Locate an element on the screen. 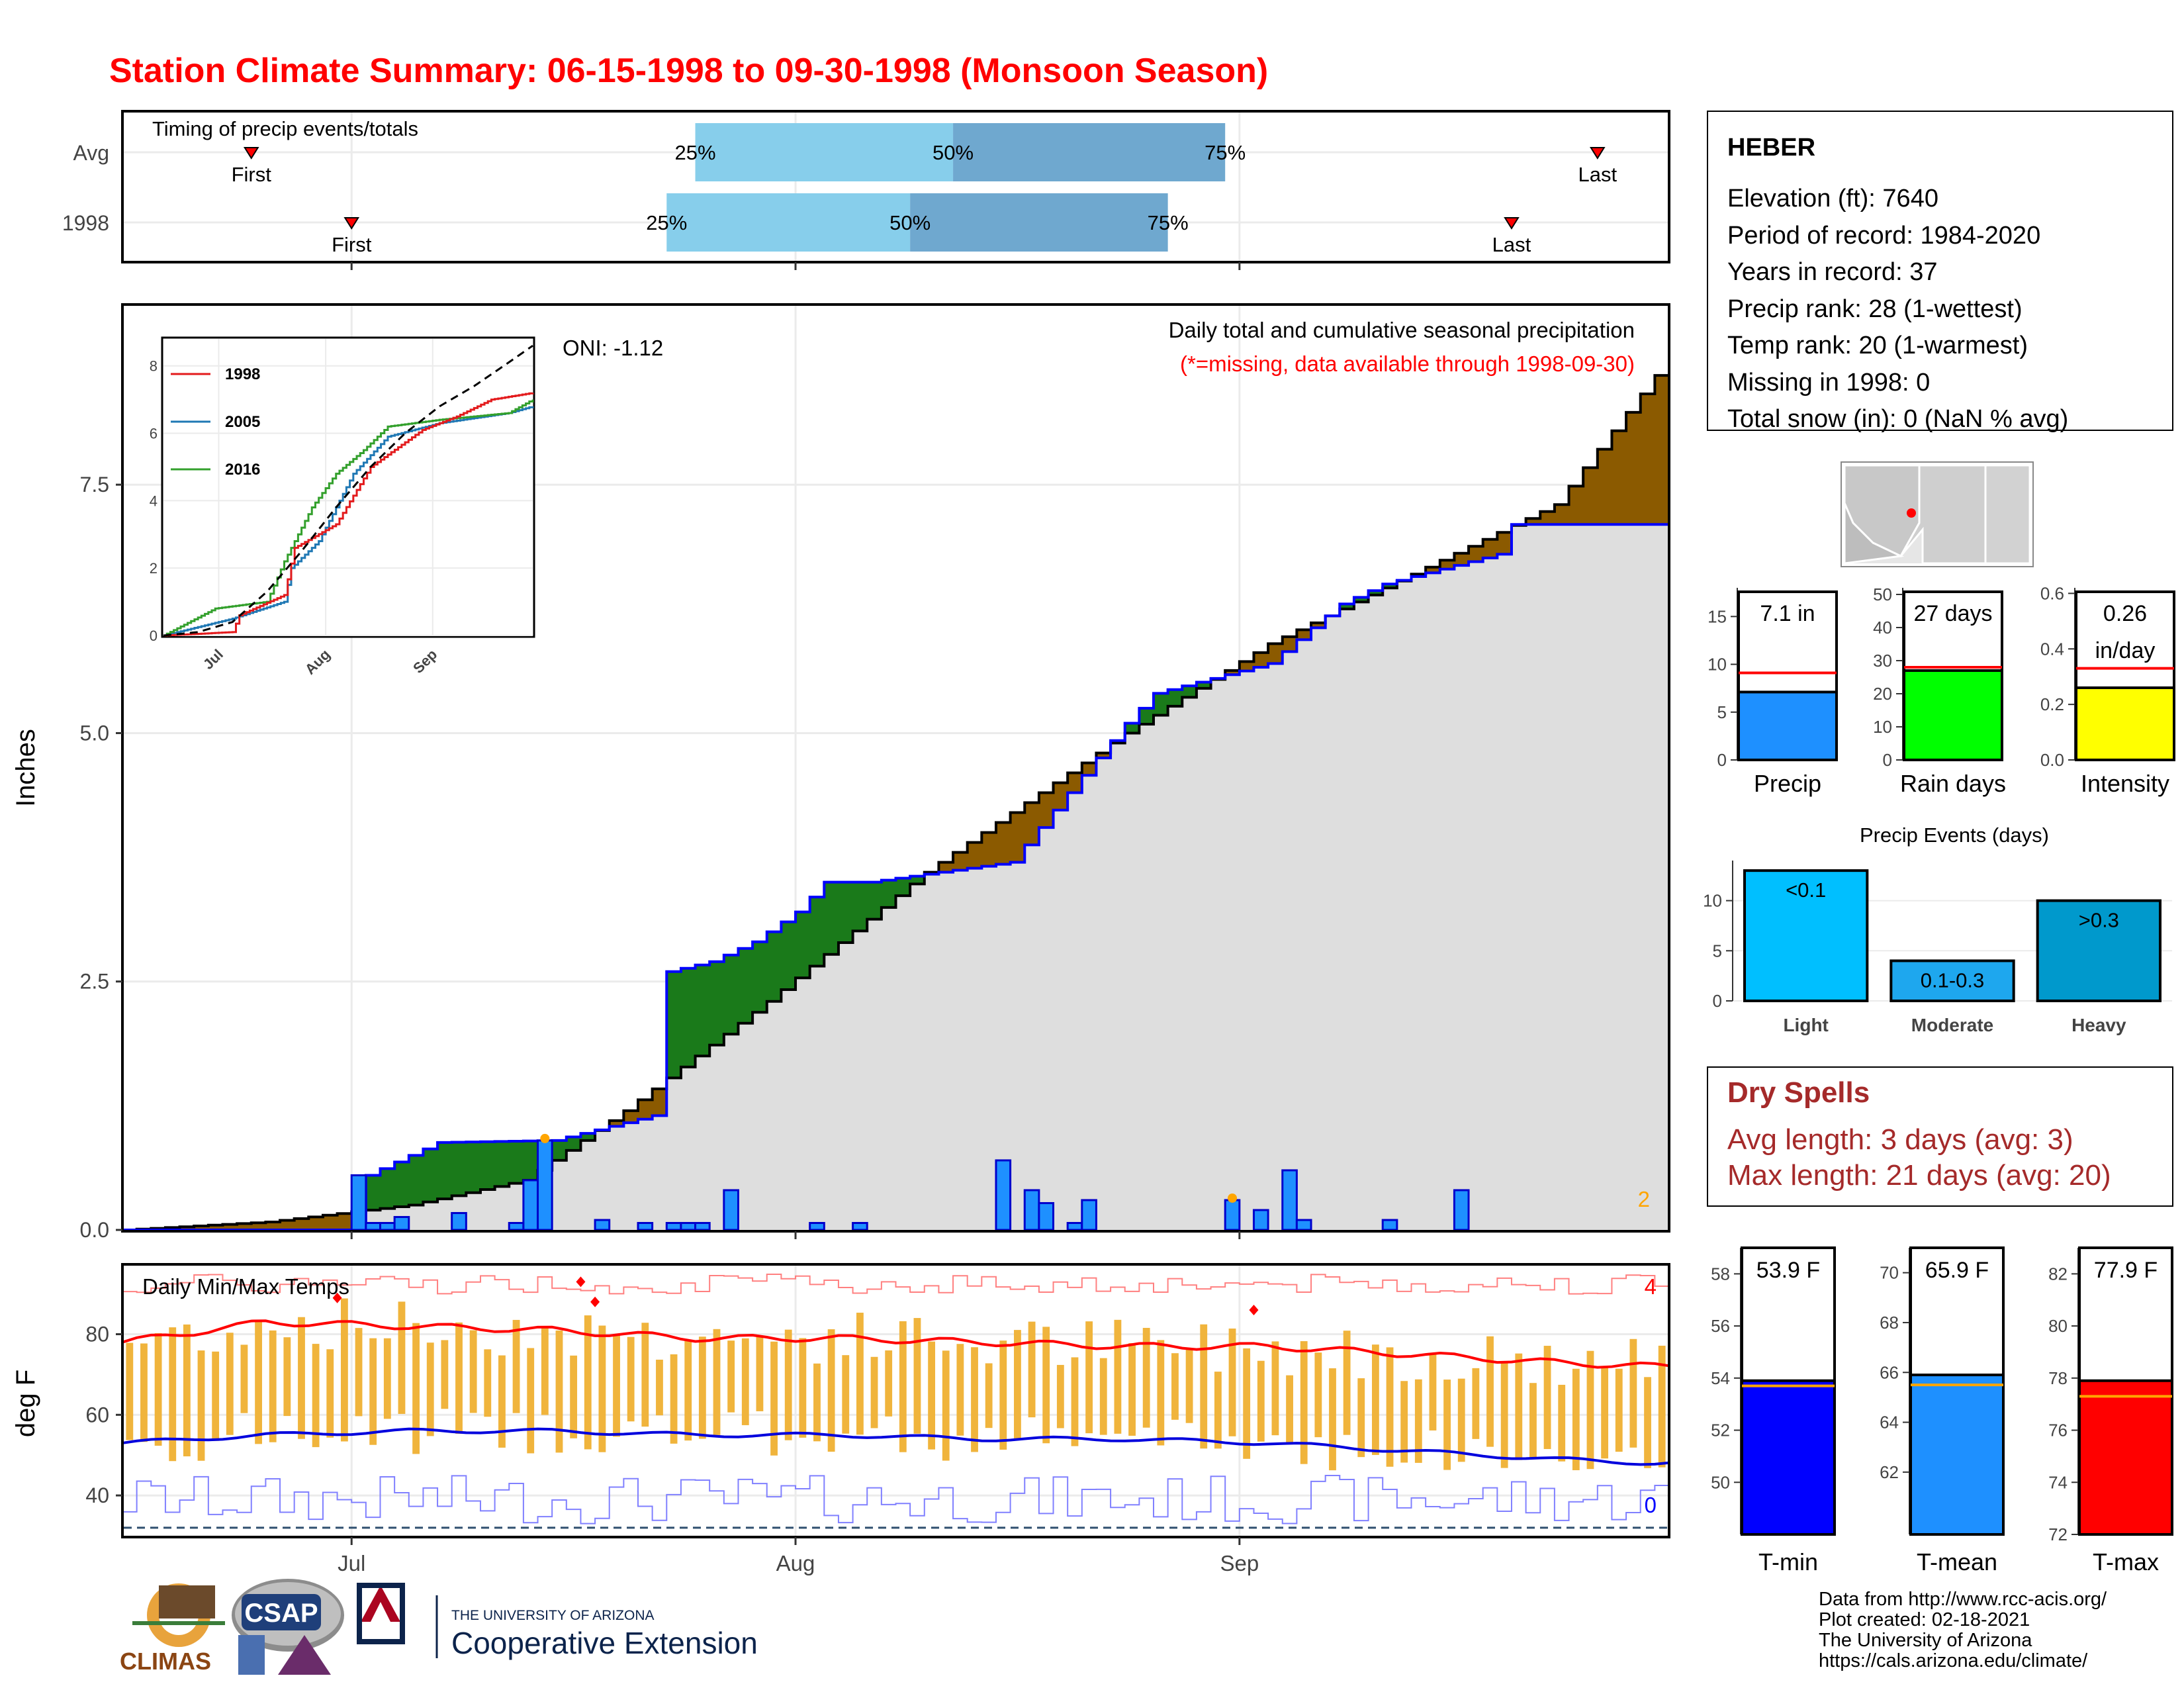  timing-row-label-year: 1998 is located at coordinates (85, 223).